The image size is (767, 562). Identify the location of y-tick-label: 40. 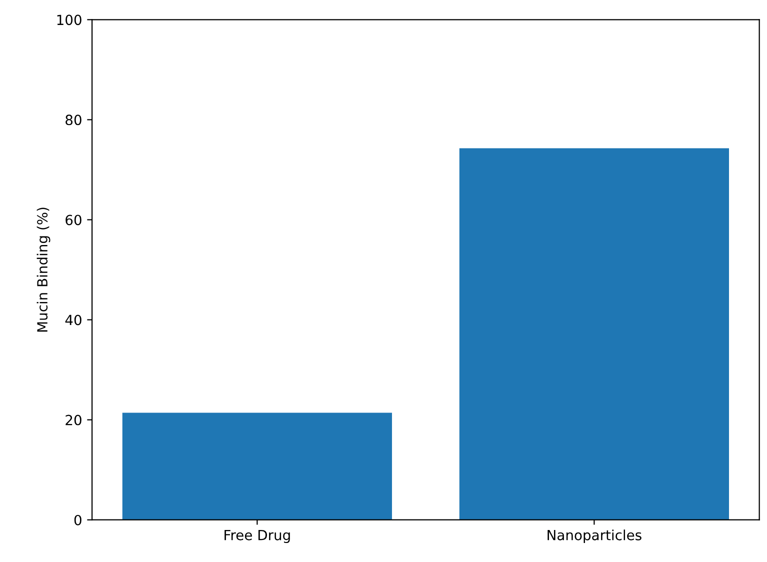
(73, 320).